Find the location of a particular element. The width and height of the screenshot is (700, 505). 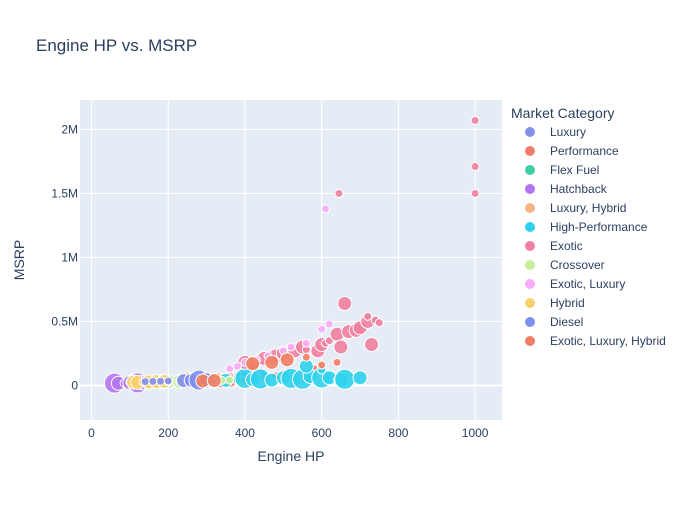

x-tick-label: 1000 is located at coordinates (475, 433).